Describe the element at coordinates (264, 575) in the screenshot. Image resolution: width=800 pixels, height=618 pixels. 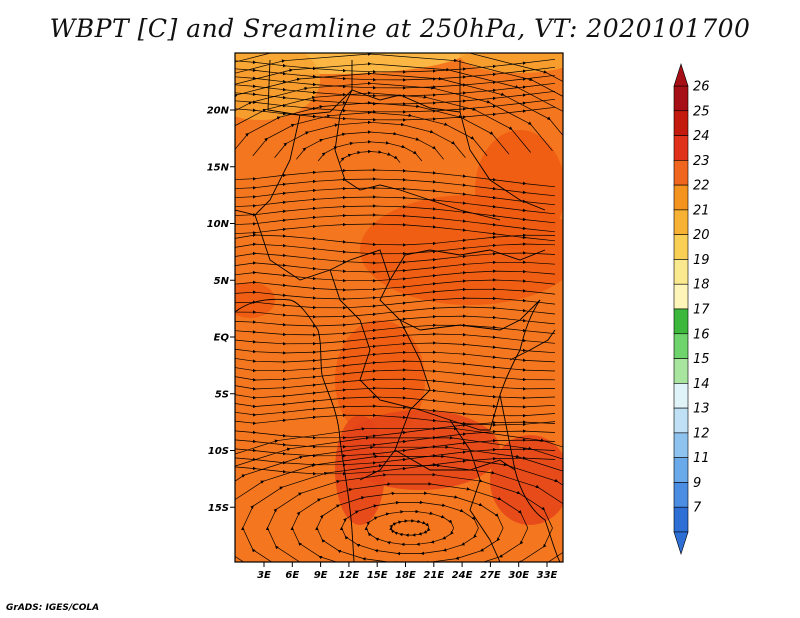
I see `lon-tick-label: 3E` at that location.